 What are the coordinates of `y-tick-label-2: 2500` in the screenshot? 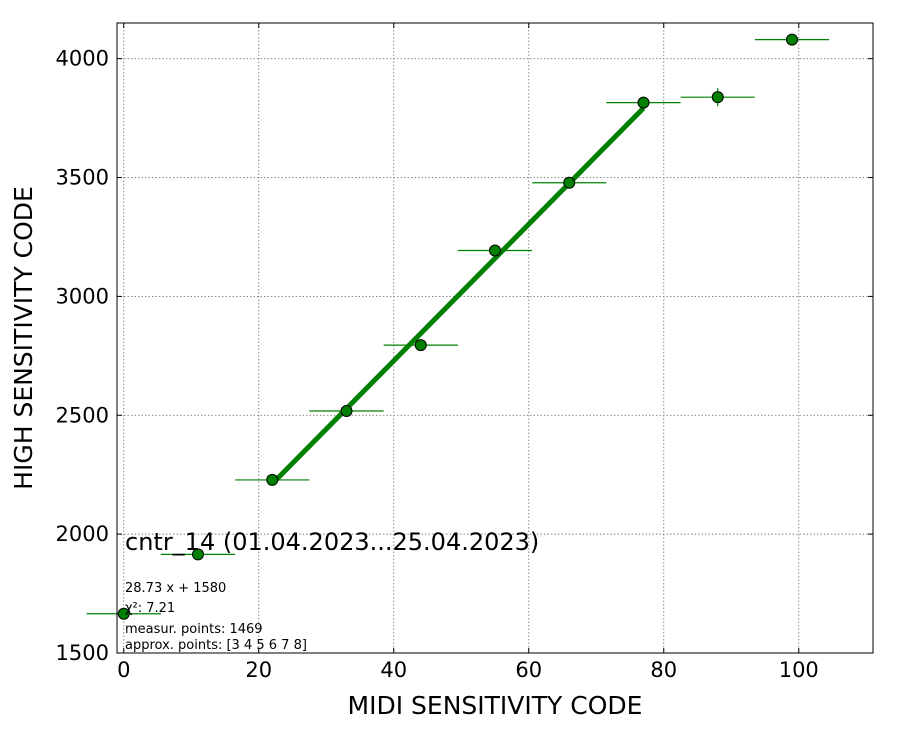 It's located at (82, 415).